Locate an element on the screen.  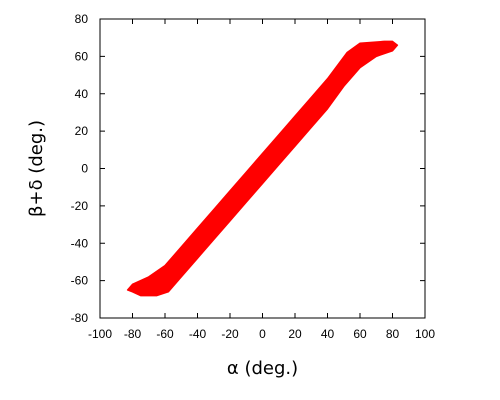
x-tick-label: 60 is located at coordinates (360, 334).